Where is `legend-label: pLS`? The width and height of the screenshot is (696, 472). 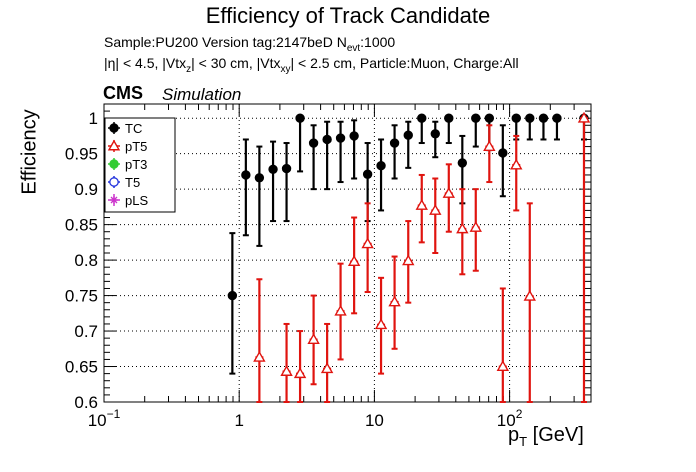
legend-label: pLS is located at coordinates (136, 200).